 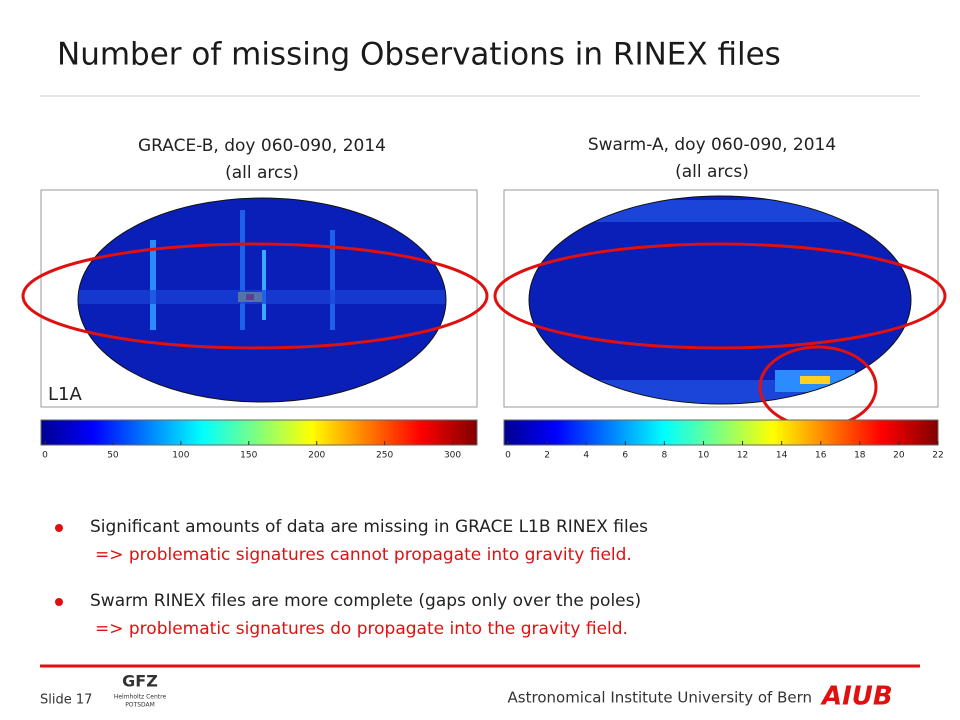 I want to click on colorbar-tick-label: 18, so click(x=860, y=456).